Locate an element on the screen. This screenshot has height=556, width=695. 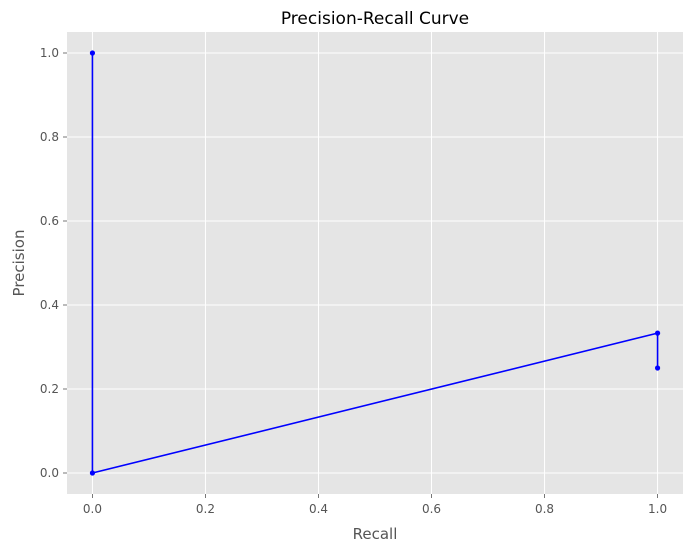
x-tick-label: 0.2 is located at coordinates (205, 509).